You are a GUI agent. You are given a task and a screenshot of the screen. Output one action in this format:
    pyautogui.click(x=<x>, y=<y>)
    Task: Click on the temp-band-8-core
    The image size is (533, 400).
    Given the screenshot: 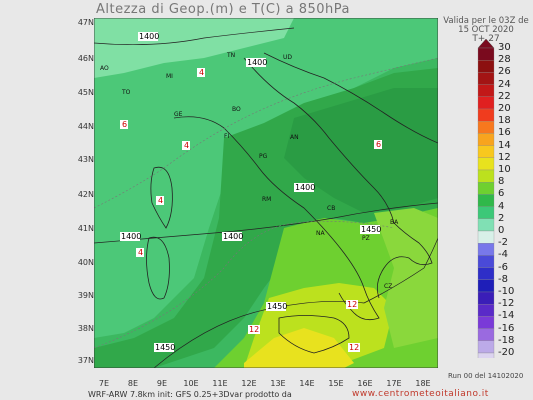 What is the action you would take?
    pyautogui.click(x=361, y=150)
    